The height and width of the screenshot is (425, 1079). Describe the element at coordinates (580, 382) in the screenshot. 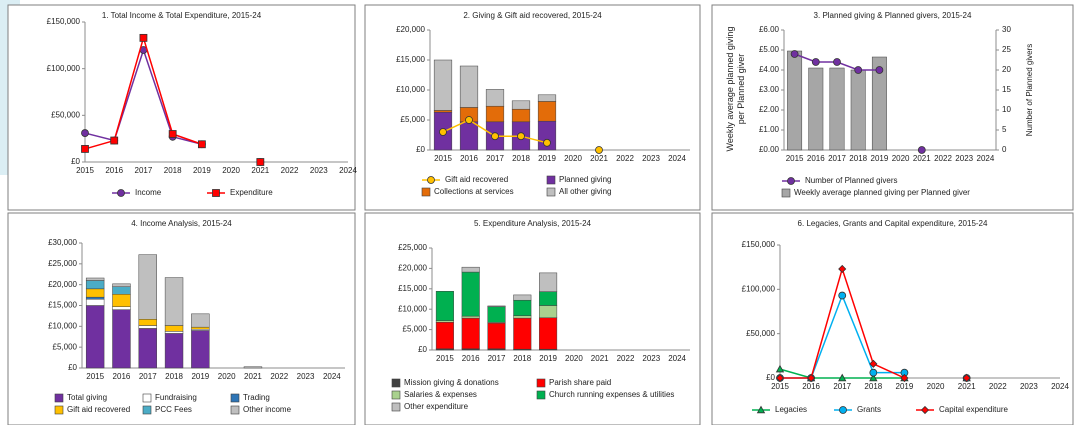

I see `legend-label: Parish share paid` at that location.